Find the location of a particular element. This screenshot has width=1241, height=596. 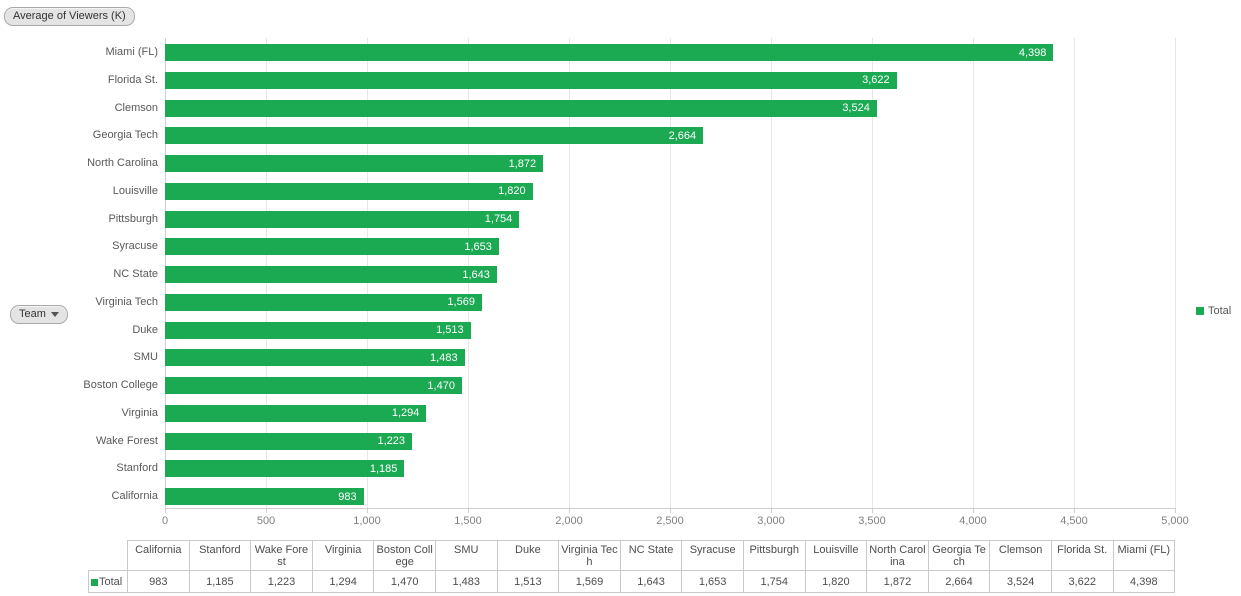

category-label: Clemson is located at coordinates (136, 107).